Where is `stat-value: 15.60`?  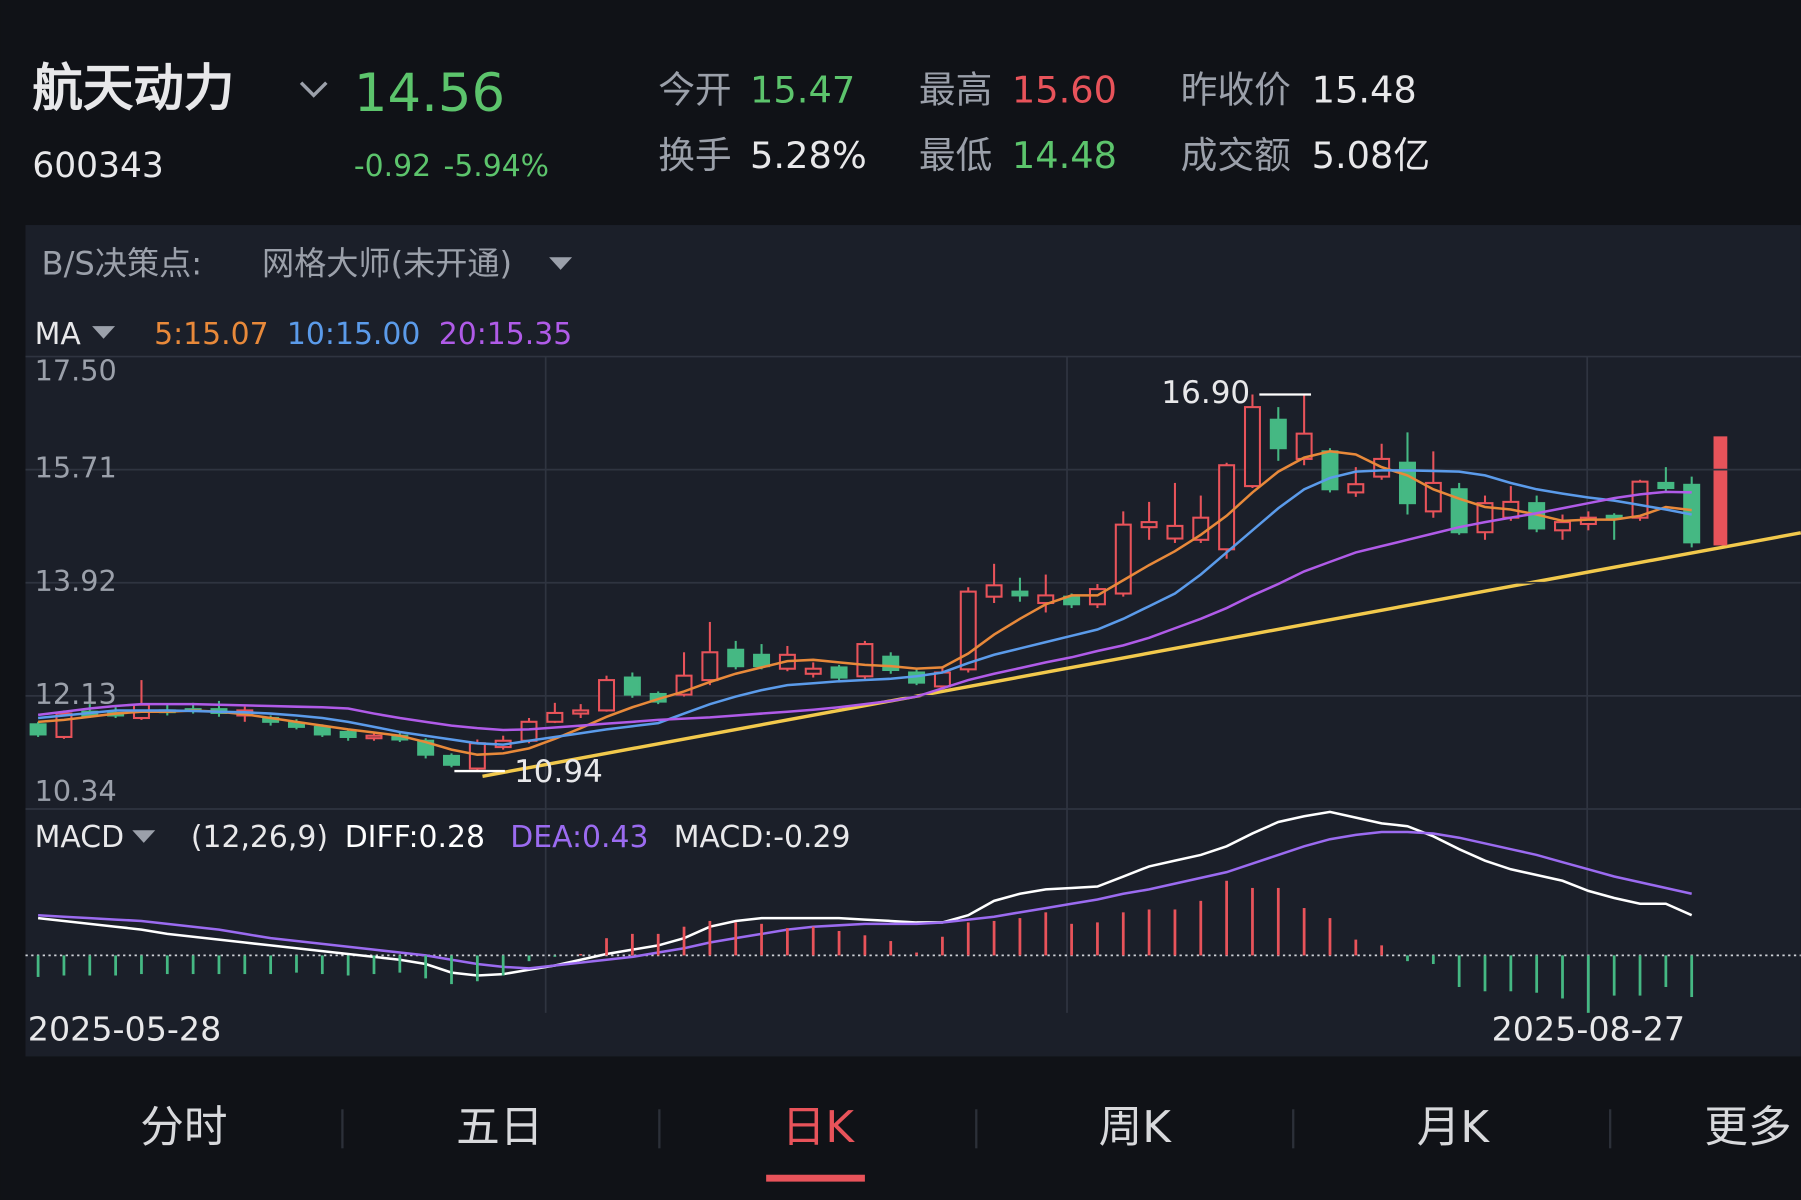
stat-value: 15.60 is located at coordinates (1064, 89).